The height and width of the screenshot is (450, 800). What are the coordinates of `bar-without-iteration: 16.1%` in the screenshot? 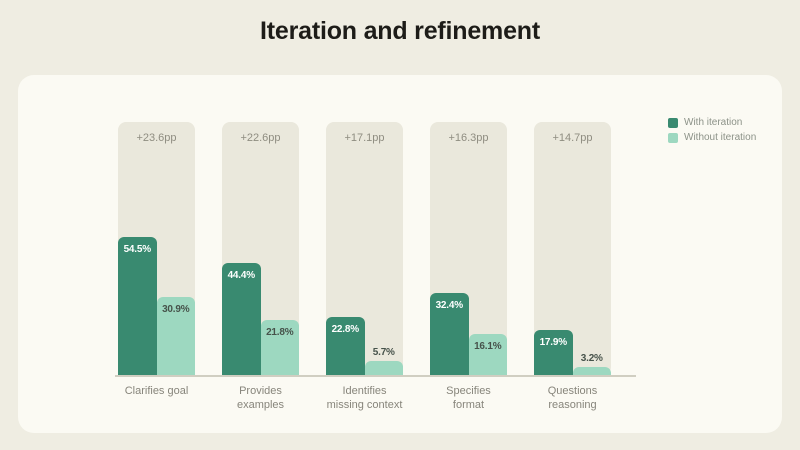 It's located at (487, 354).